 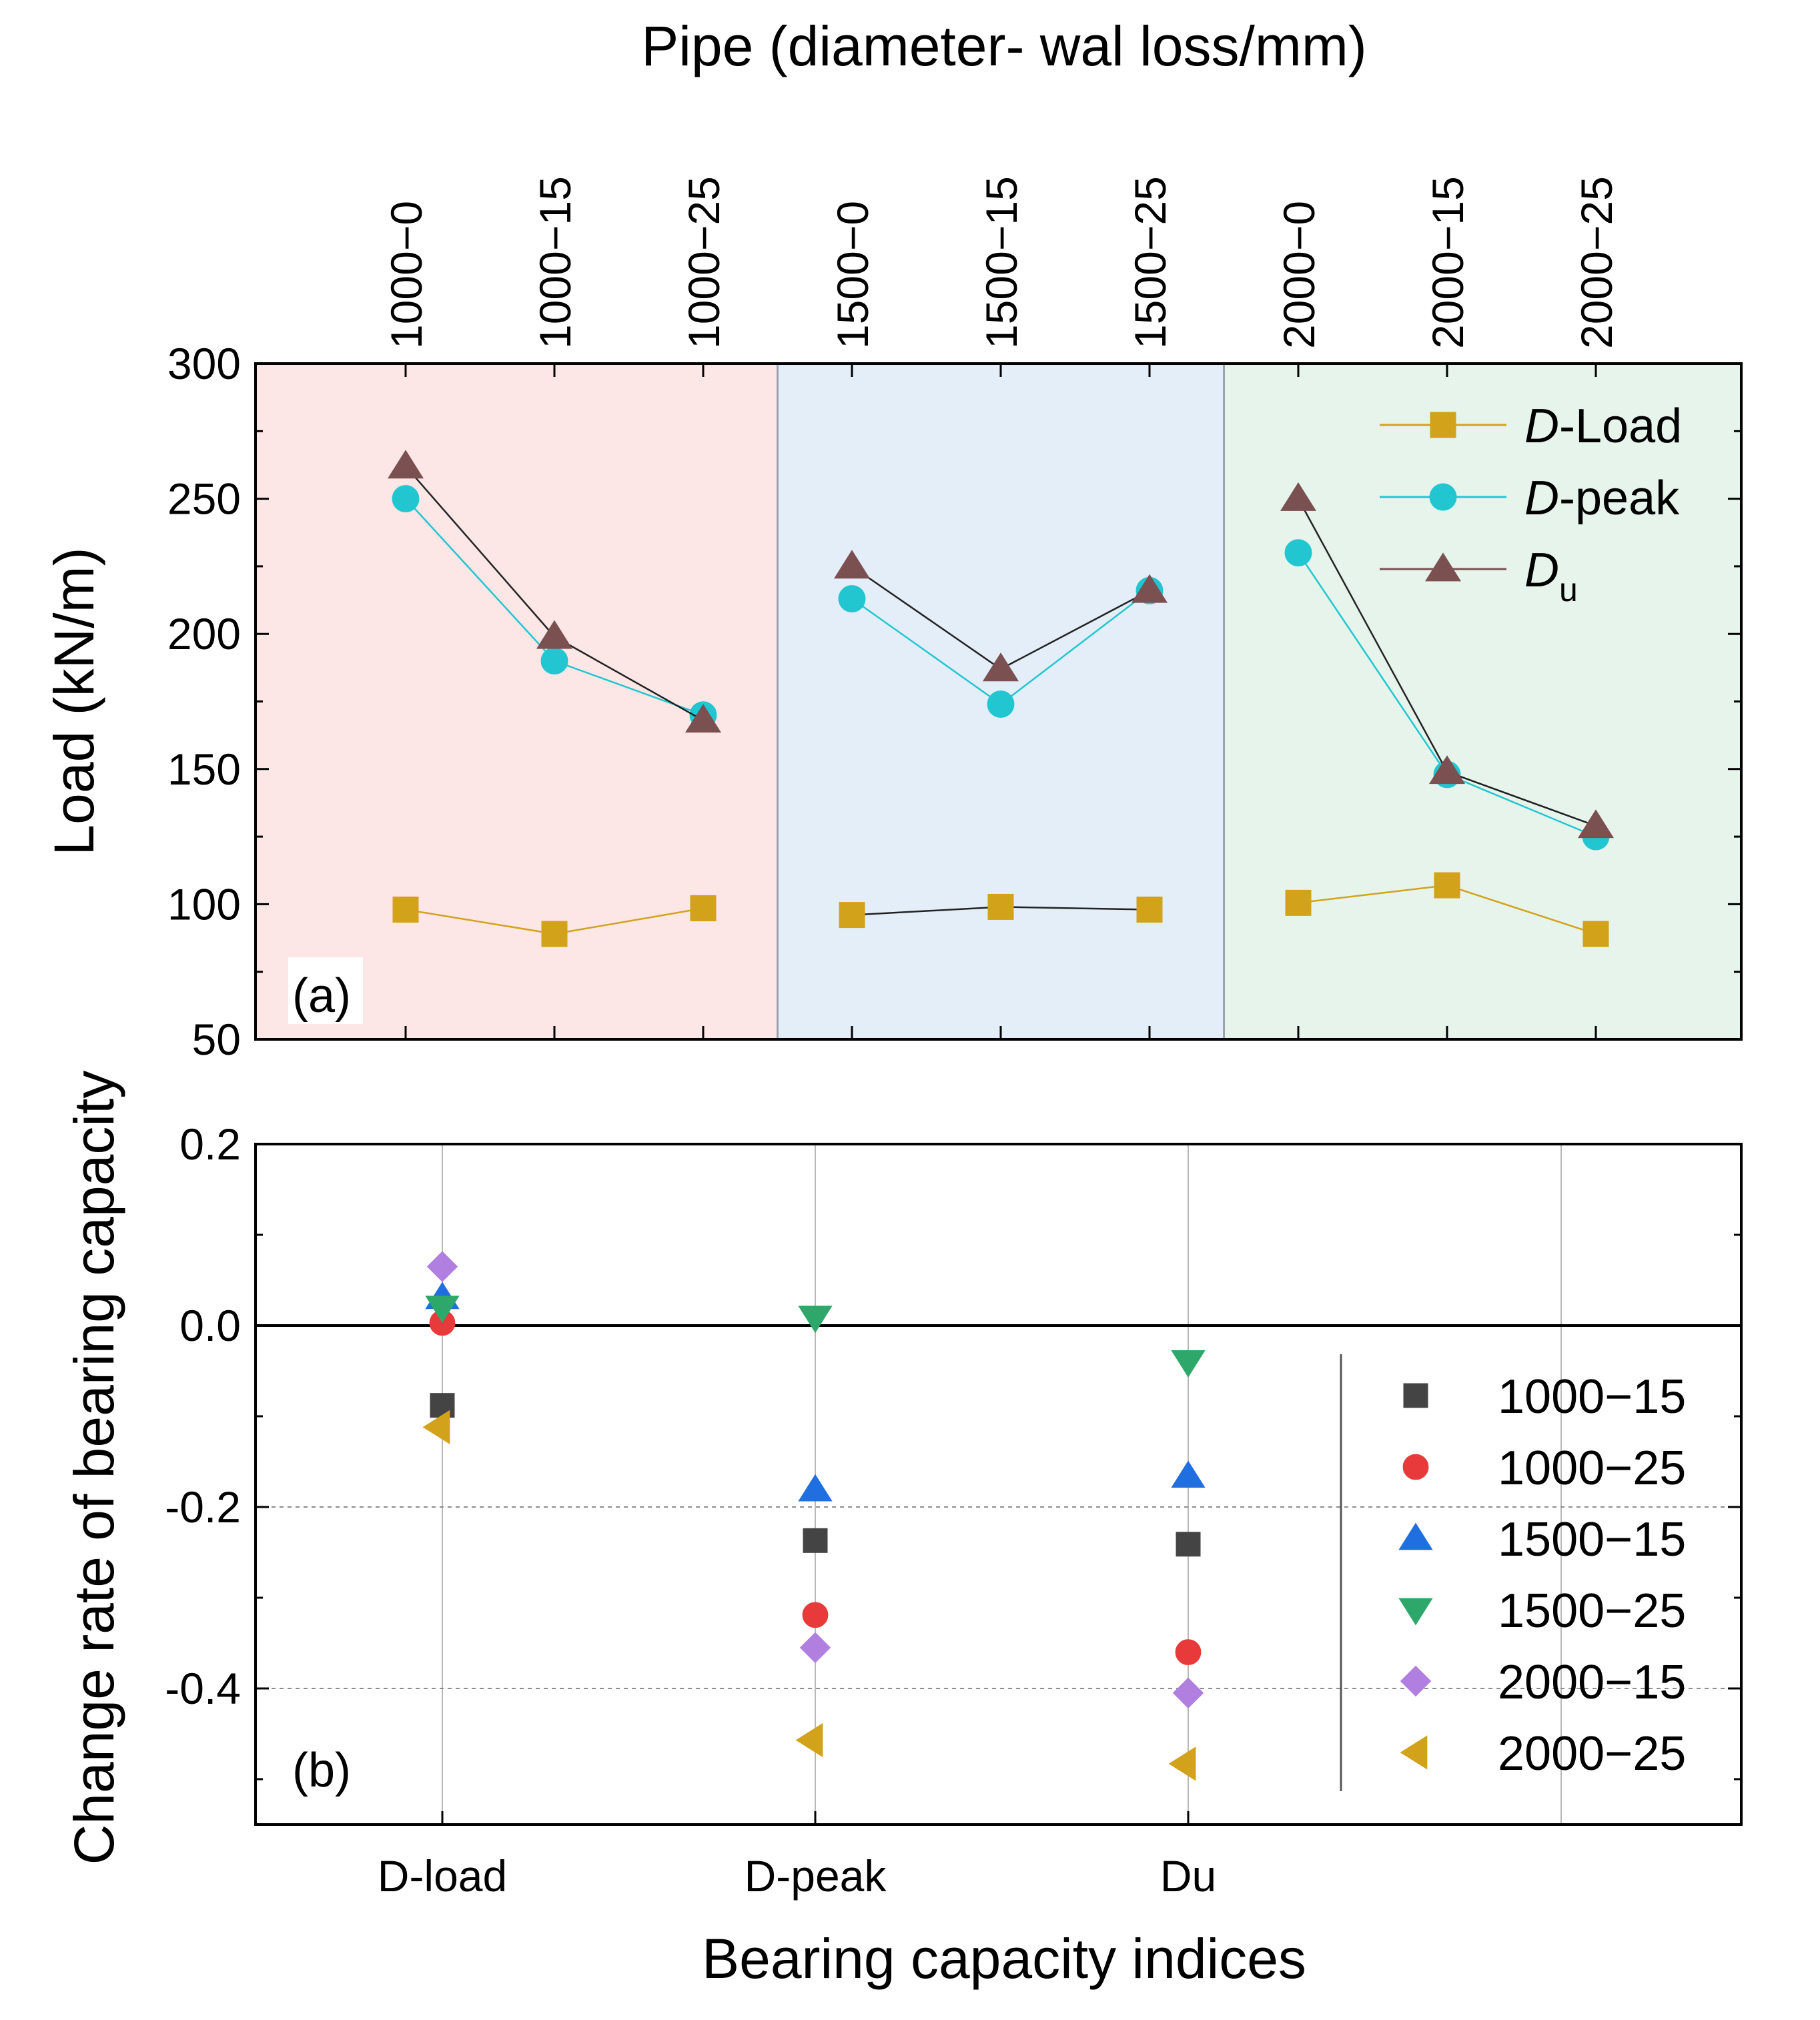 What do you see at coordinates (1443, 567) in the screenshot?
I see `legend-marker-Du` at bounding box center [1443, 567].